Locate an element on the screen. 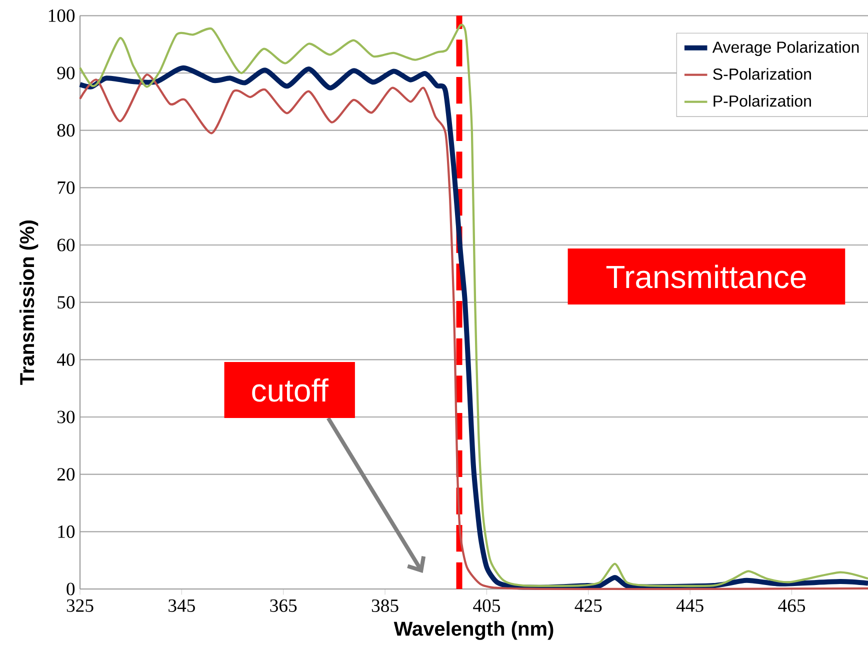 The image size is (868, 657). legend-label: S-Polarization is located at coordinates (762, 74).